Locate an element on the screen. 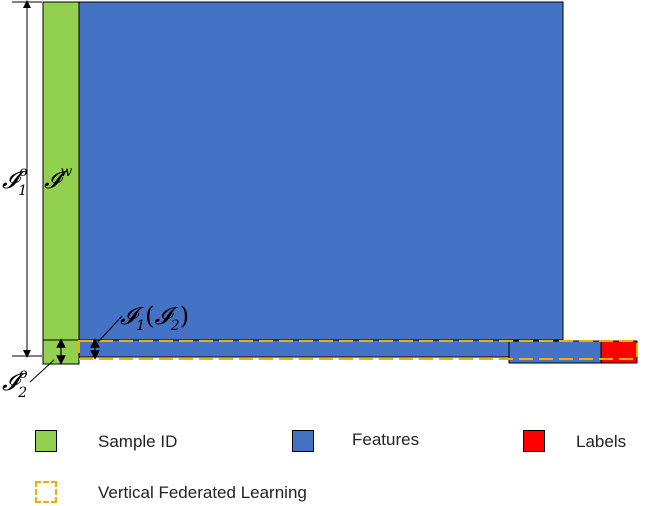  legend-labels-label: Labels is located at coordinates (601, 441).